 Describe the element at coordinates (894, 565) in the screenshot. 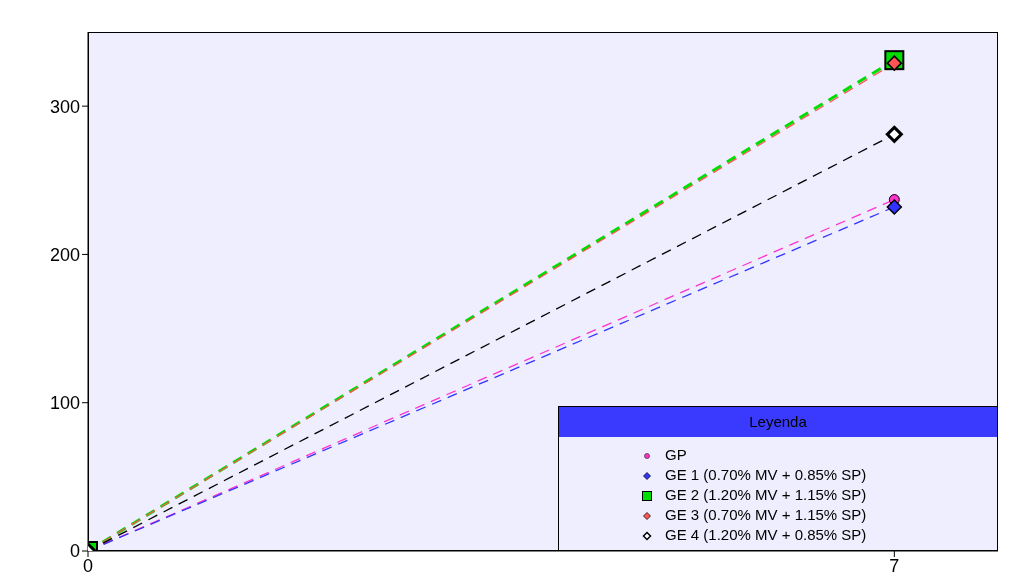

I see `x-tick-label: 7` at that location.